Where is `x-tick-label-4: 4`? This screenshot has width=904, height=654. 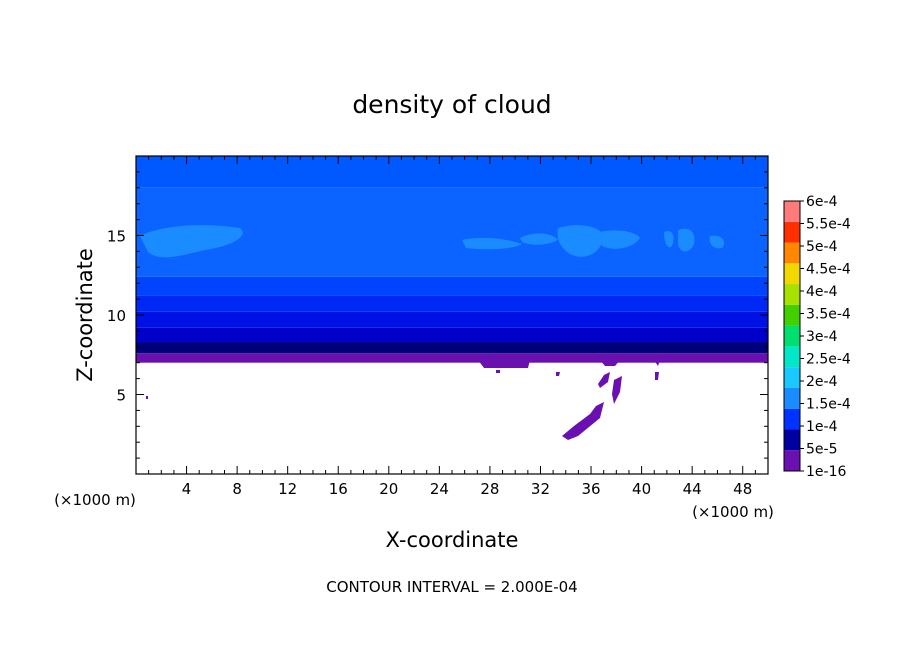
x-tick-label-4: 4 is located at coordinates (187, 489).